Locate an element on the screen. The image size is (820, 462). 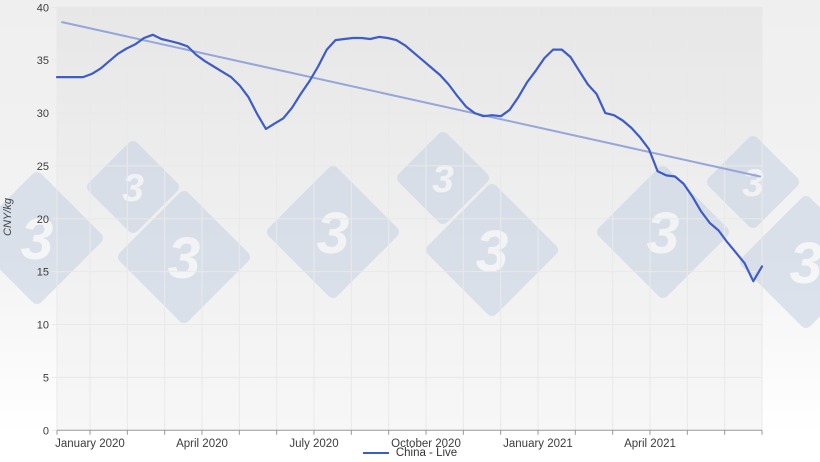
y-tick-label: 20 is located at coordinates (43, 220).